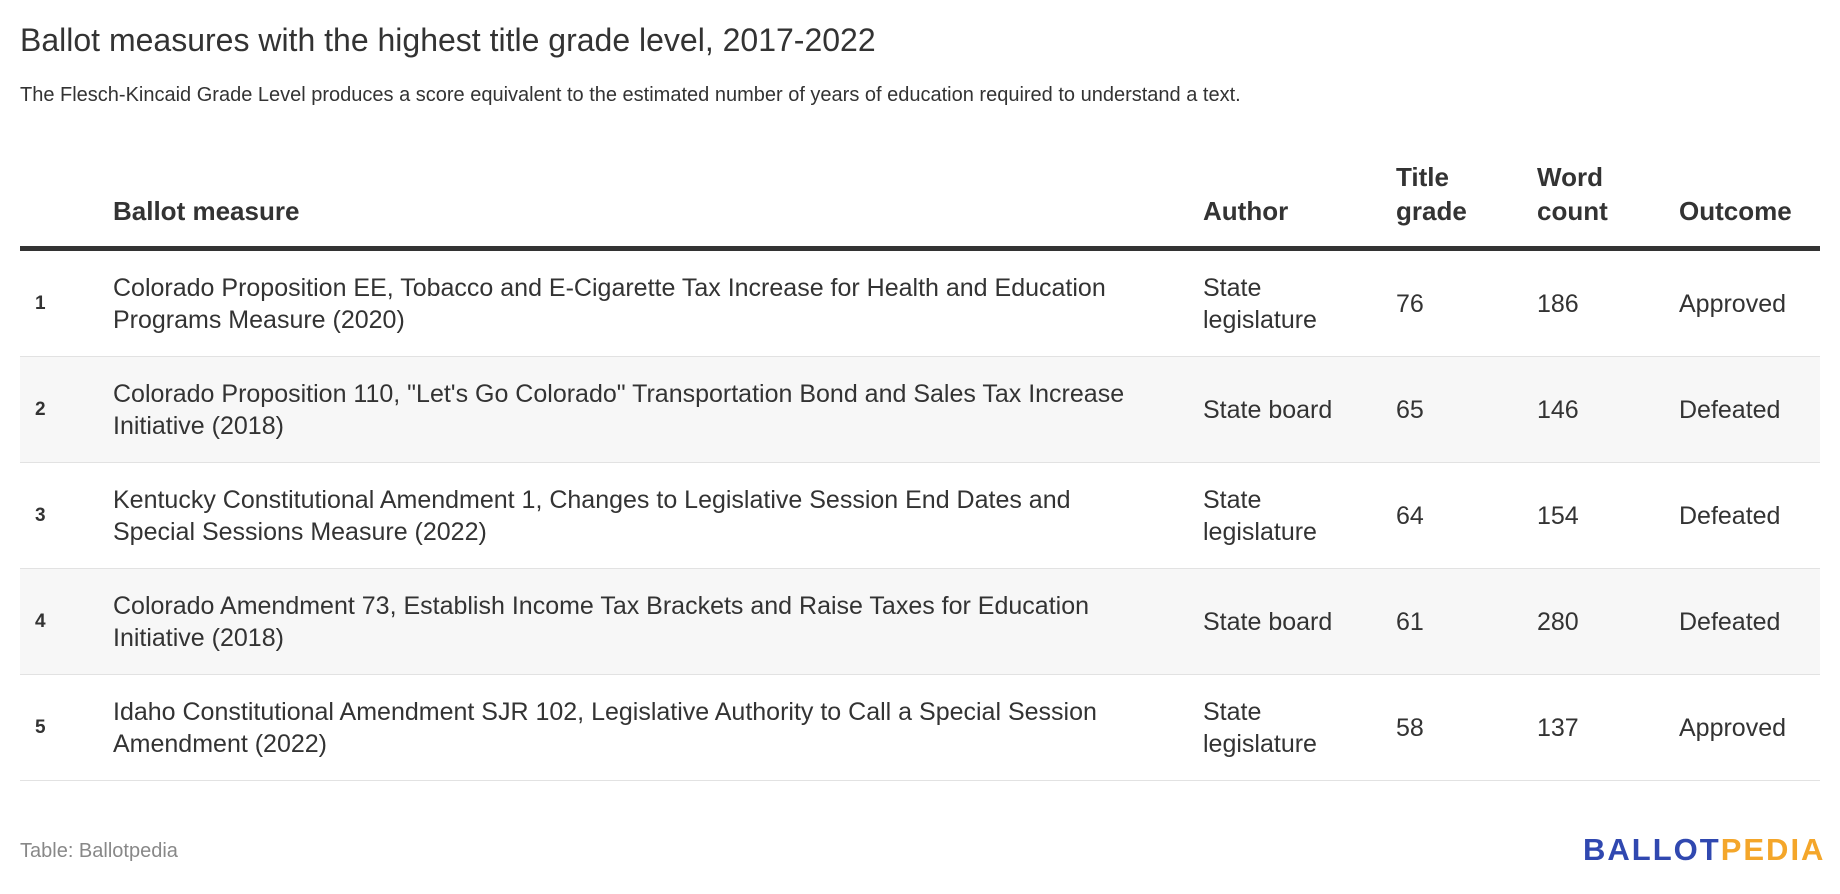  I want to click on word-count-cell: 146, so click(1608, 409).